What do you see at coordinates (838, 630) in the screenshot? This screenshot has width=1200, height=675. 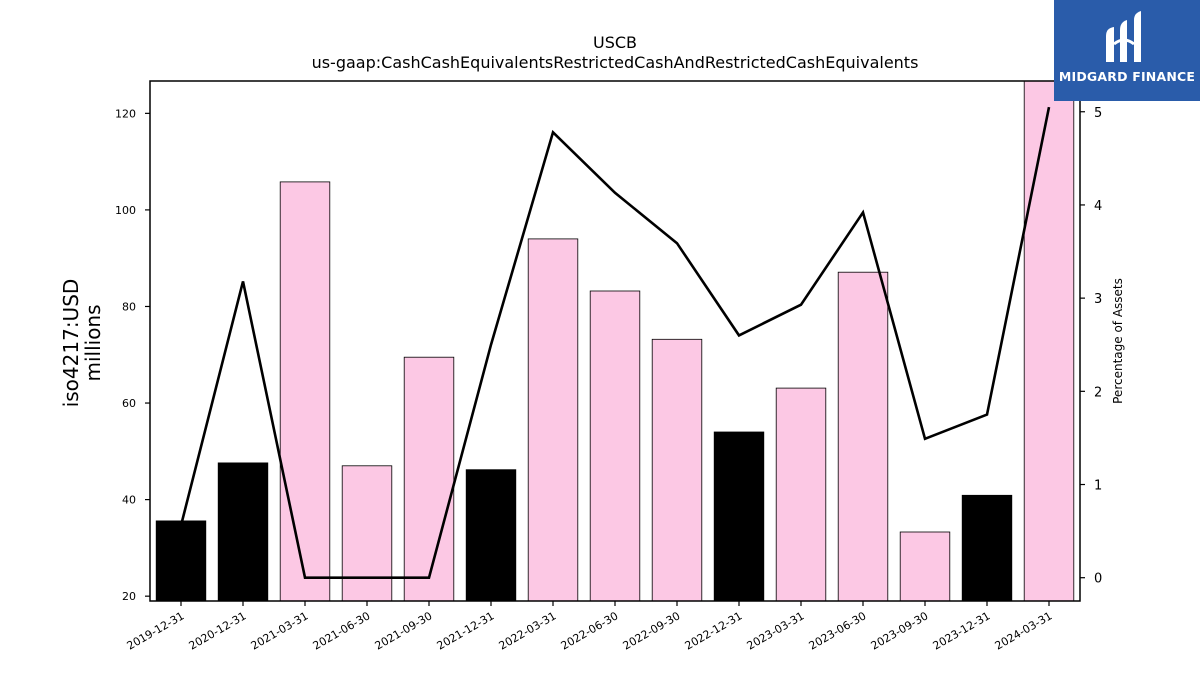 I see `x-tick-label: 2023-06-30` at bounding box center [838, 630].